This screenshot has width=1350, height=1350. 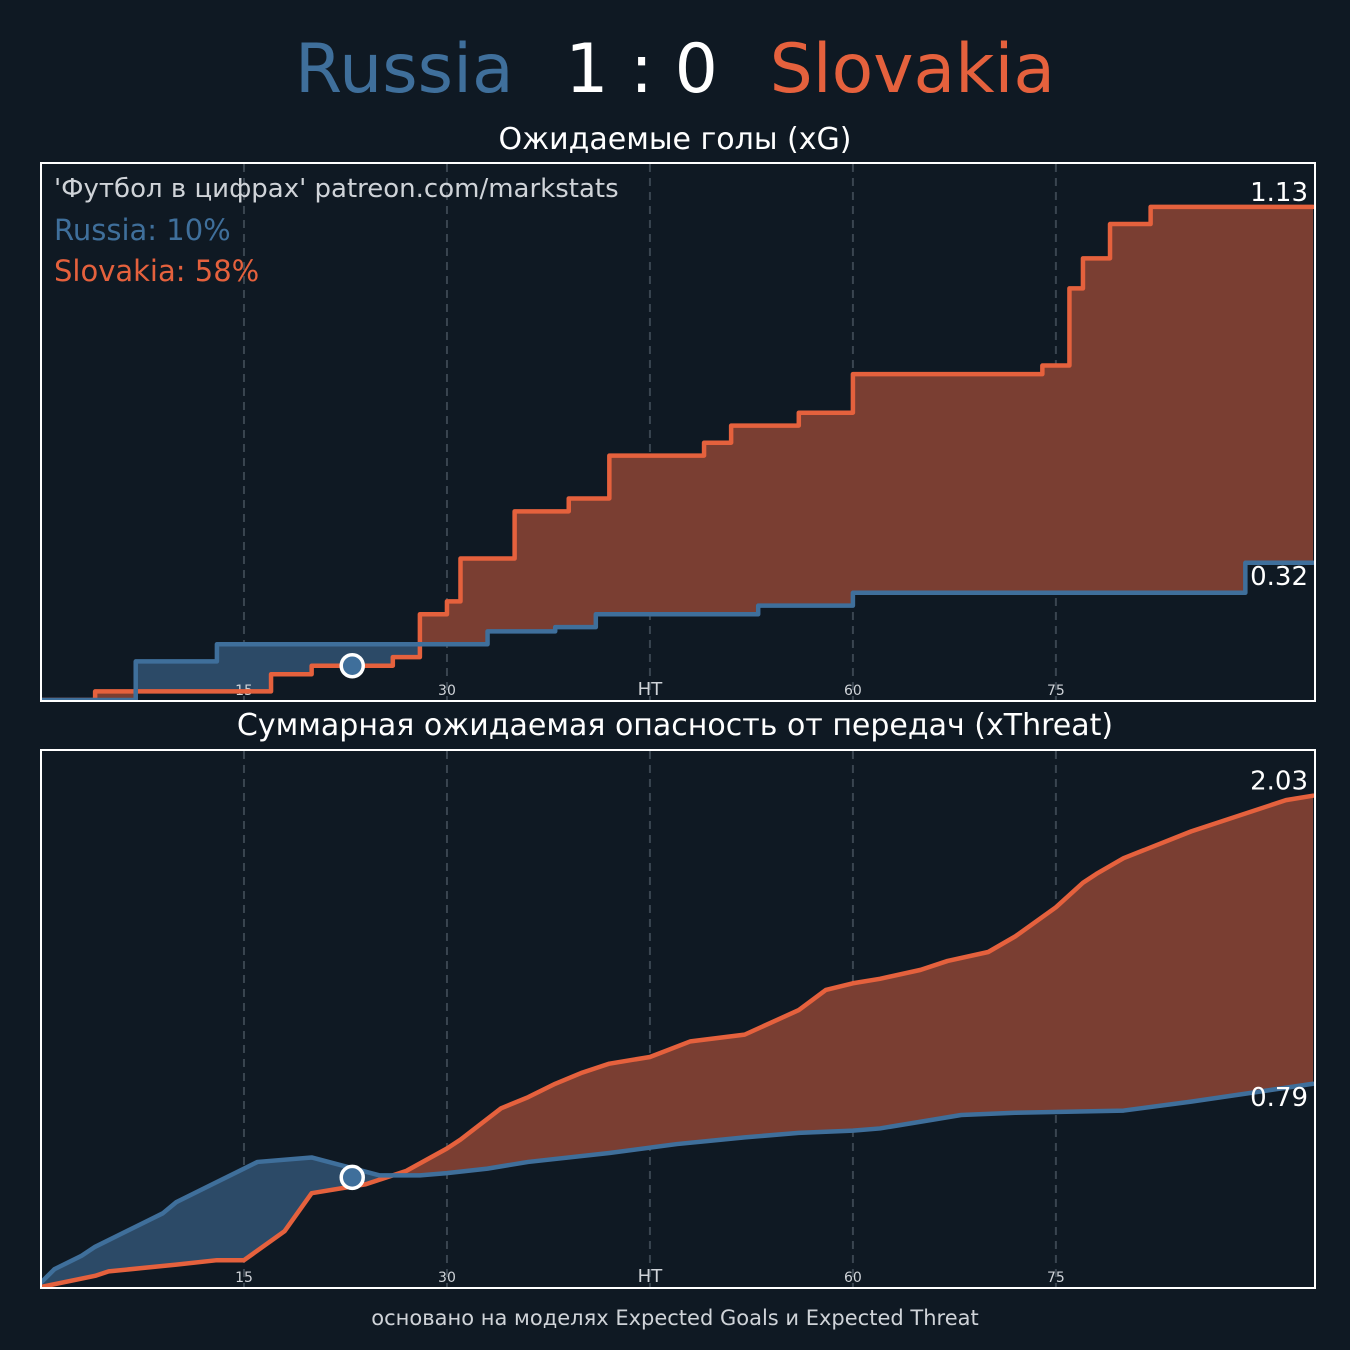 I want to click on away-team-name: Slovakia, so click(x=912, y=69).